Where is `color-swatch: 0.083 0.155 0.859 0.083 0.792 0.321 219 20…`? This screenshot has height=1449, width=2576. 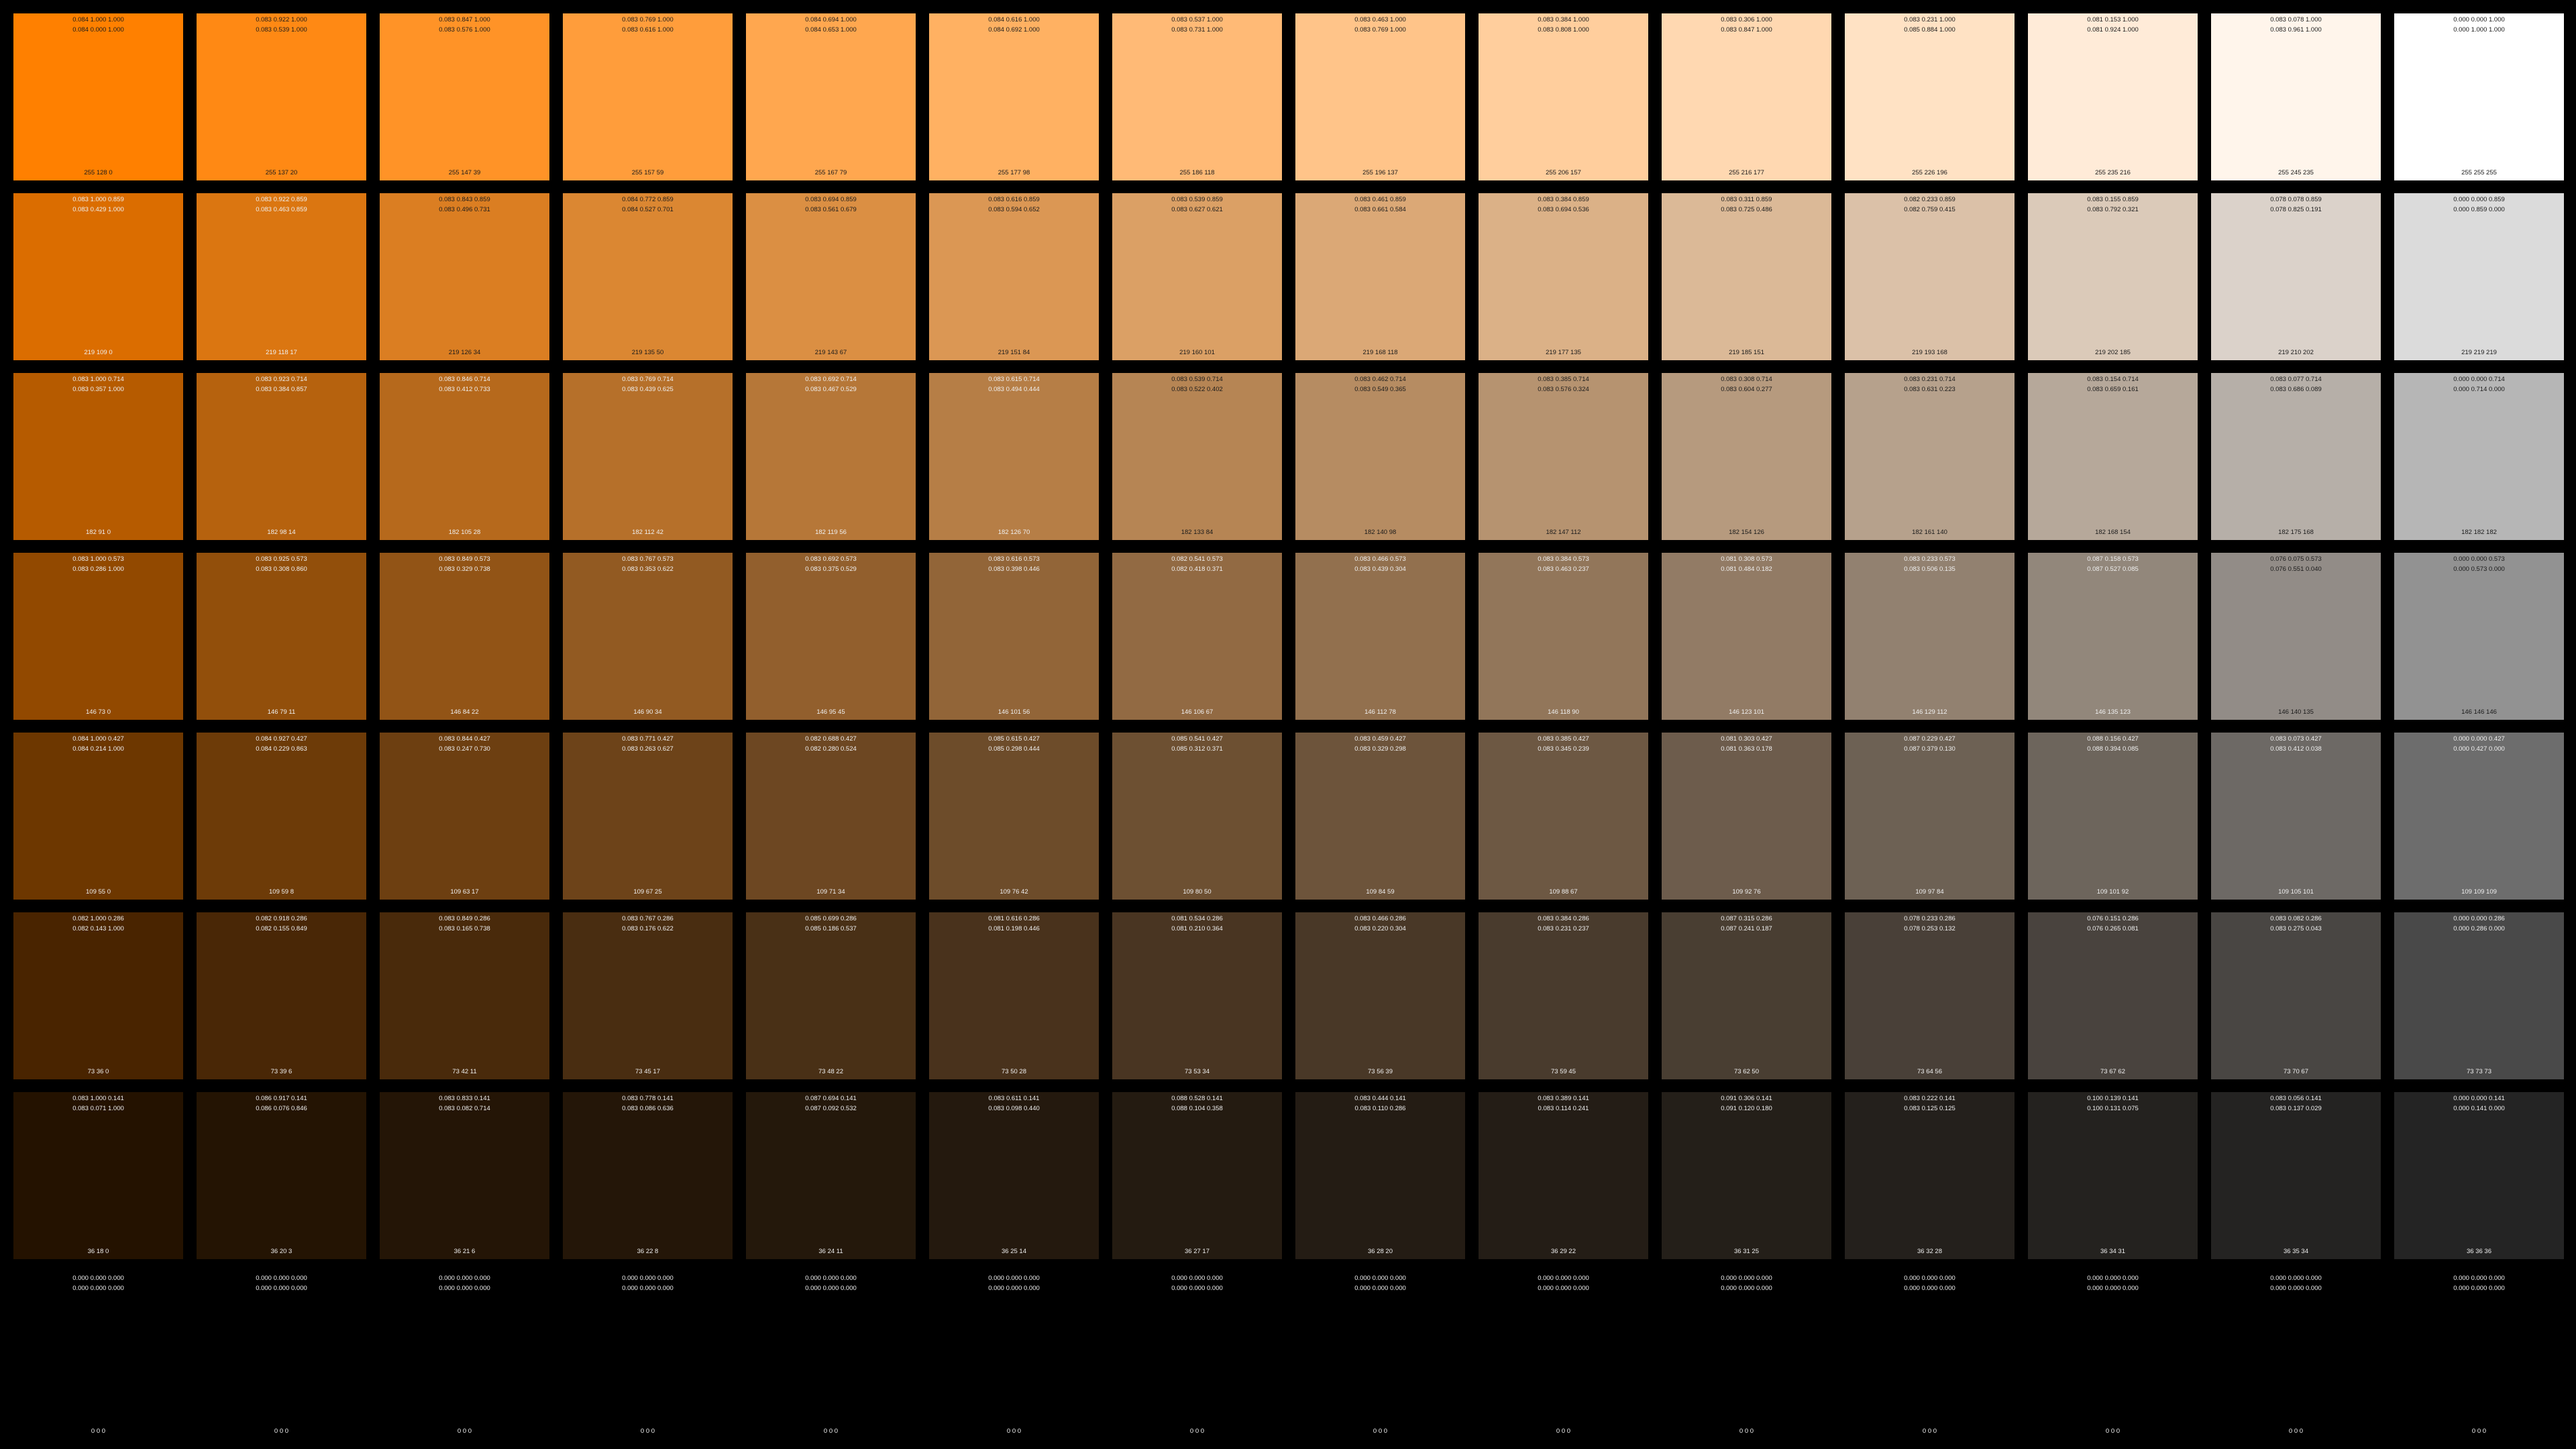
color-swatch: 0.083 0.155 0.859 0.083 0.792 0.321 219 20… is located at coordinates (2113, 276).